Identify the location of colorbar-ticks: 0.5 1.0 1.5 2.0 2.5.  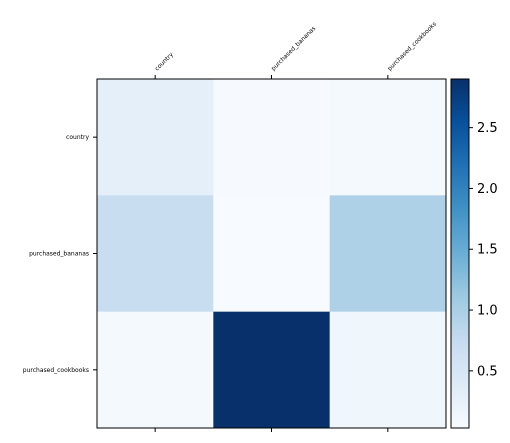
(483, 250).